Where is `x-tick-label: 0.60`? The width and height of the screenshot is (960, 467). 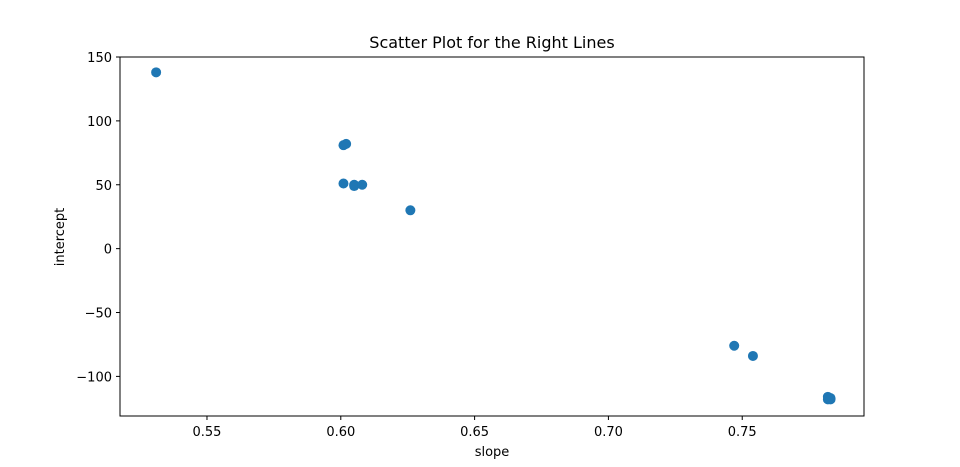 x-tick-label: 0.60 is located at coordinates (340, 432).